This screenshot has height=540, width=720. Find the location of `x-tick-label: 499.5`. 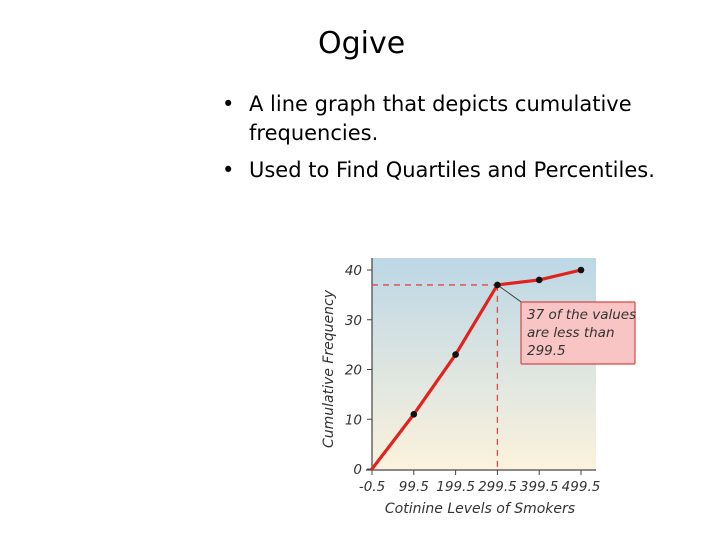

x-tick-label: 499.5 is located at coordinates (581, 487).